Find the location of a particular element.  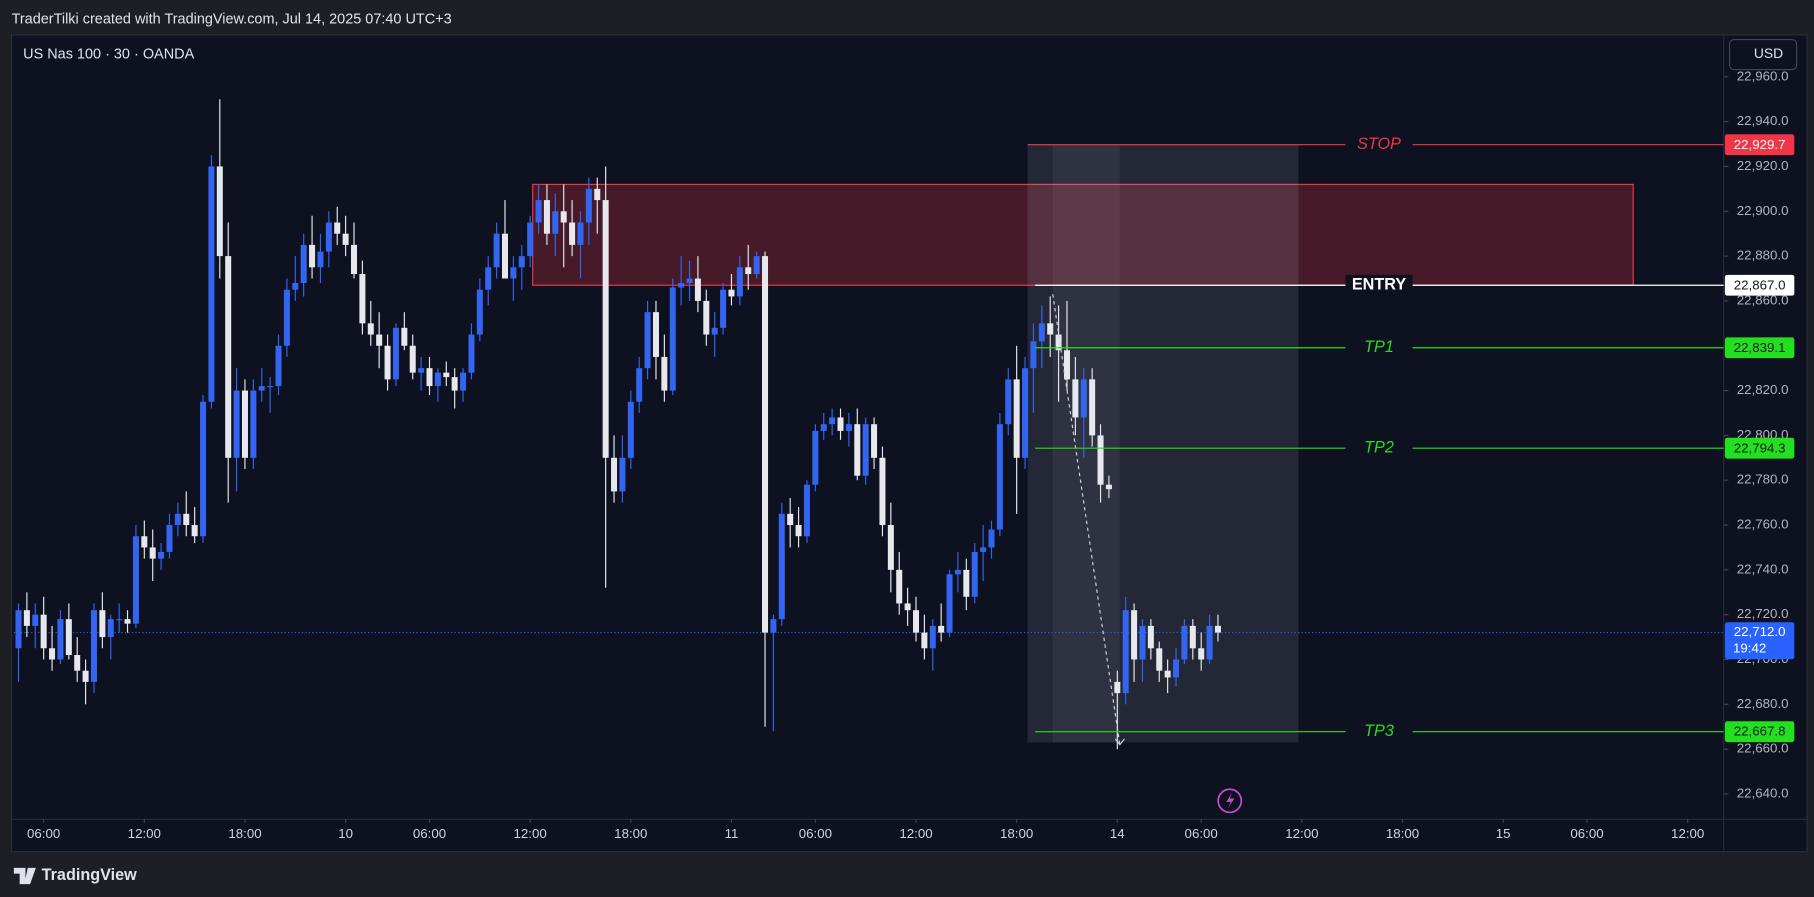

y-tick-label: 22,880.0 is located at coordinates (1763, 255).